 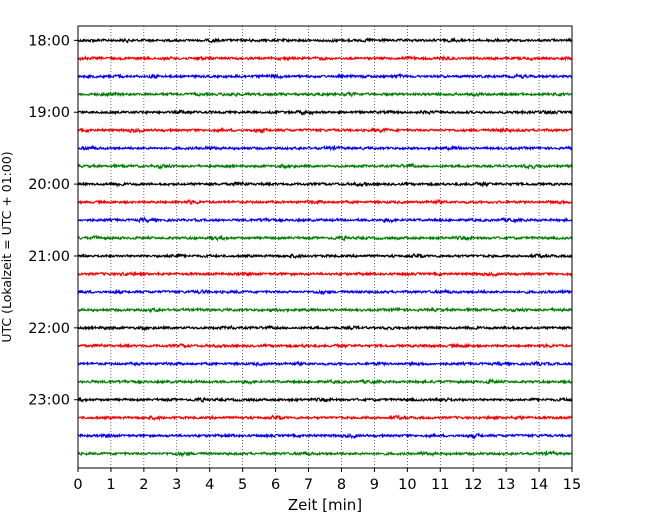 I want to click on y-tick-label-4: 22:00, so click(x=49, y=329).